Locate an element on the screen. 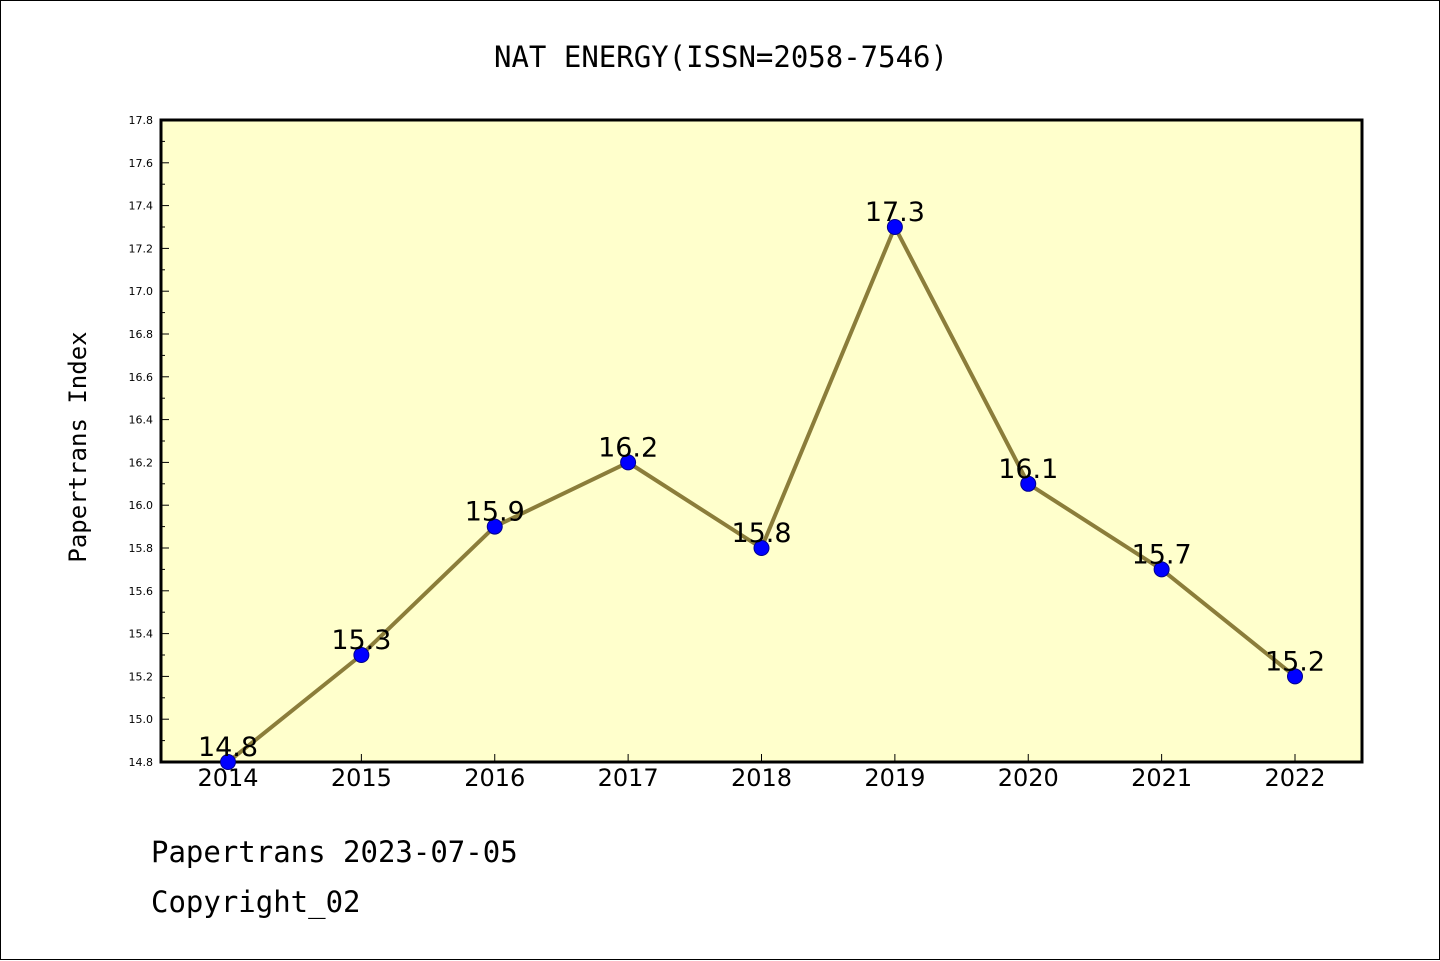 The width and height of the screenshot is (1440, 961). y-tick-label: 15.6 is located at coordinates (141, 591).